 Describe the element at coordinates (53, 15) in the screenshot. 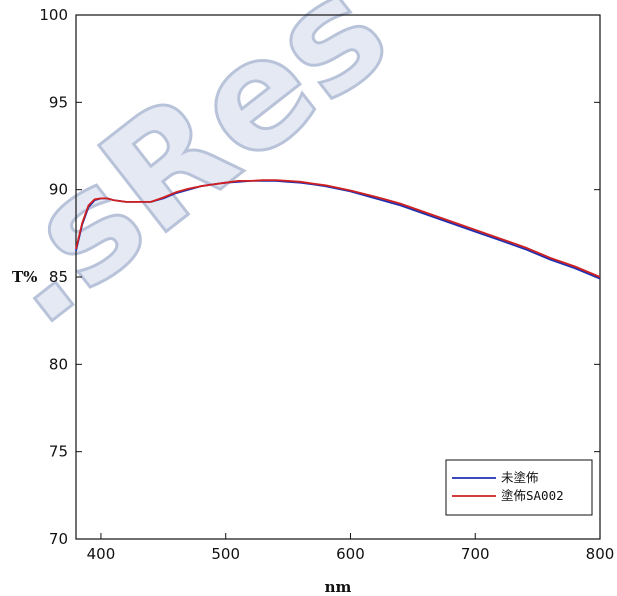

I see `y-tick-label: 100` at that location.